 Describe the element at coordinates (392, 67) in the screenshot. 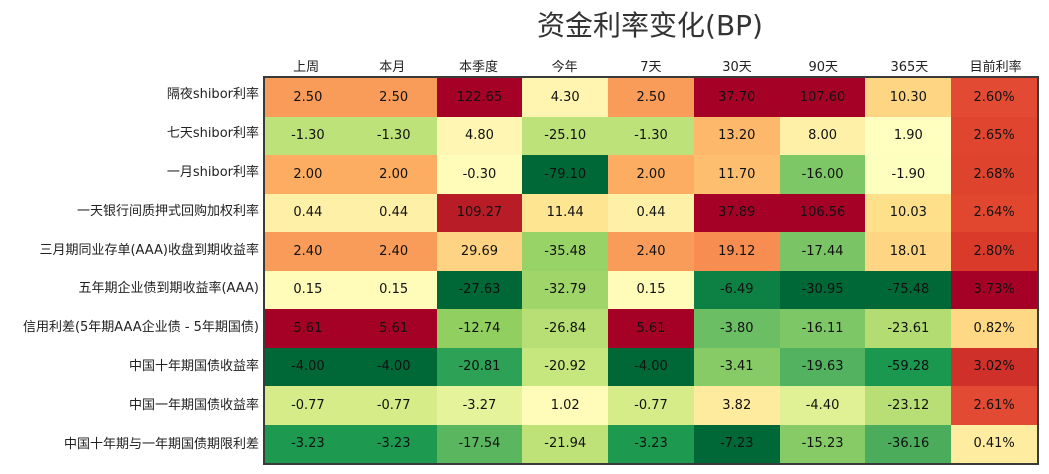

I see `column-header: 本月` at that location.